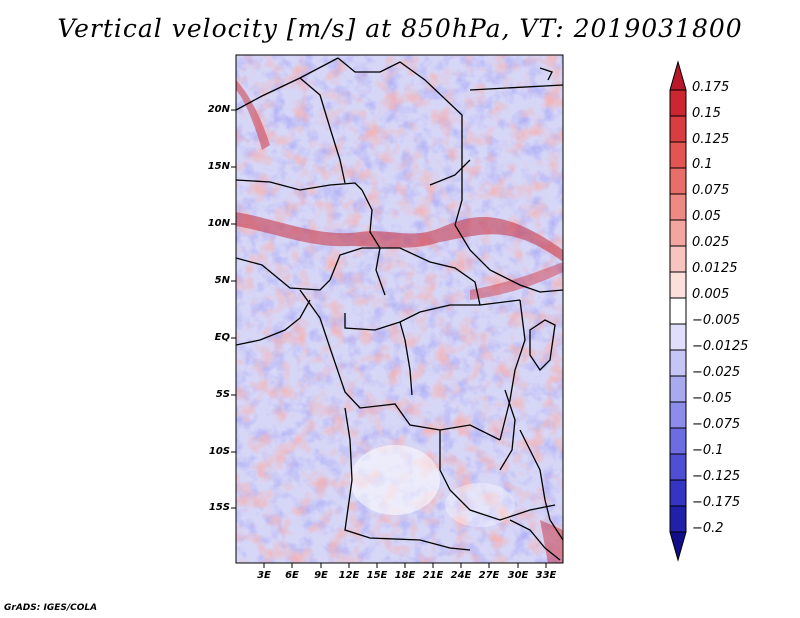 The height and width of the screenshot is (618, 800). What do you see at coordinates (715, 268) in the screenshot?
I see `colorbar-label: 0.0125` at bounding box center [715, 268].